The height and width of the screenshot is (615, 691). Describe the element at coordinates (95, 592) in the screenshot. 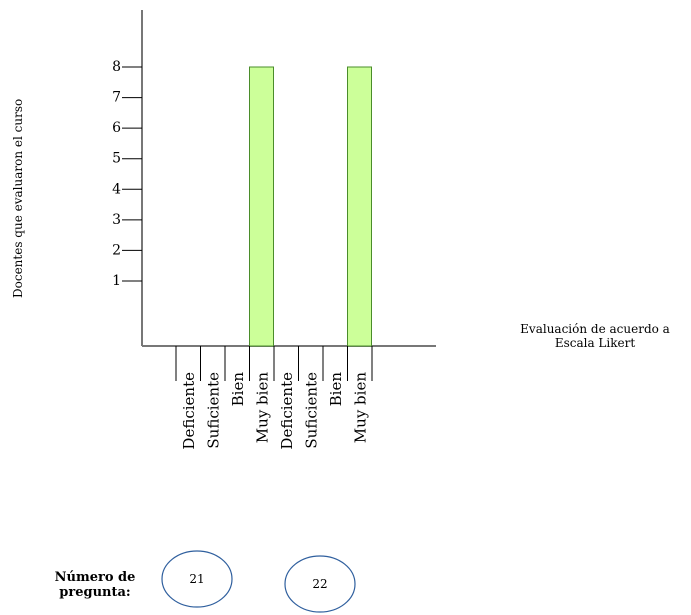

I see `question-label-line-2: pregunta:` at that location.